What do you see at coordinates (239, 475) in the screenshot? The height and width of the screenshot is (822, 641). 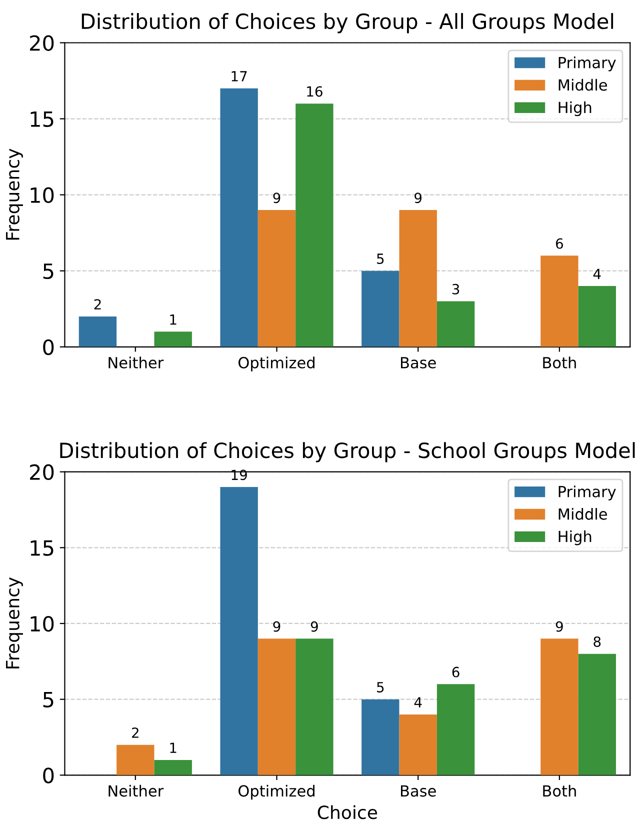 I see `data-label: 19` at bounding box center [239, 475].